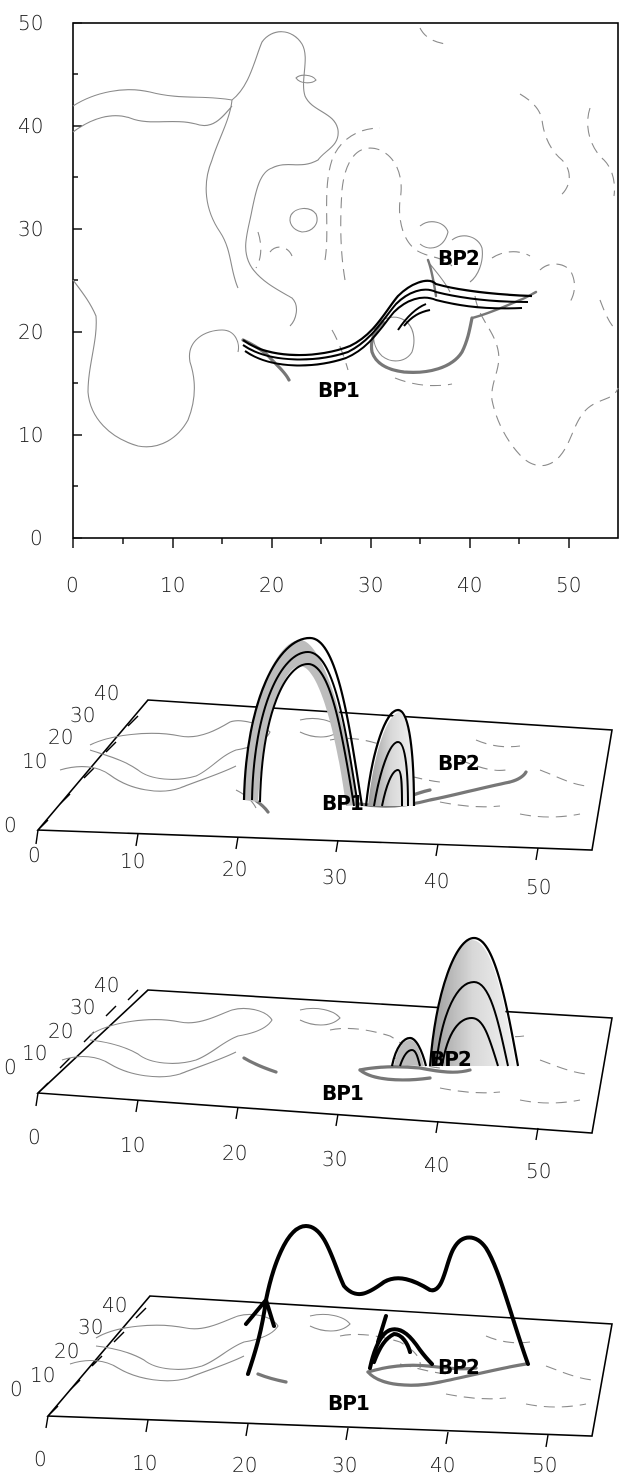 The image size is (627, 1478). I want to click on y-tick-label: 10, so click(30, 435).